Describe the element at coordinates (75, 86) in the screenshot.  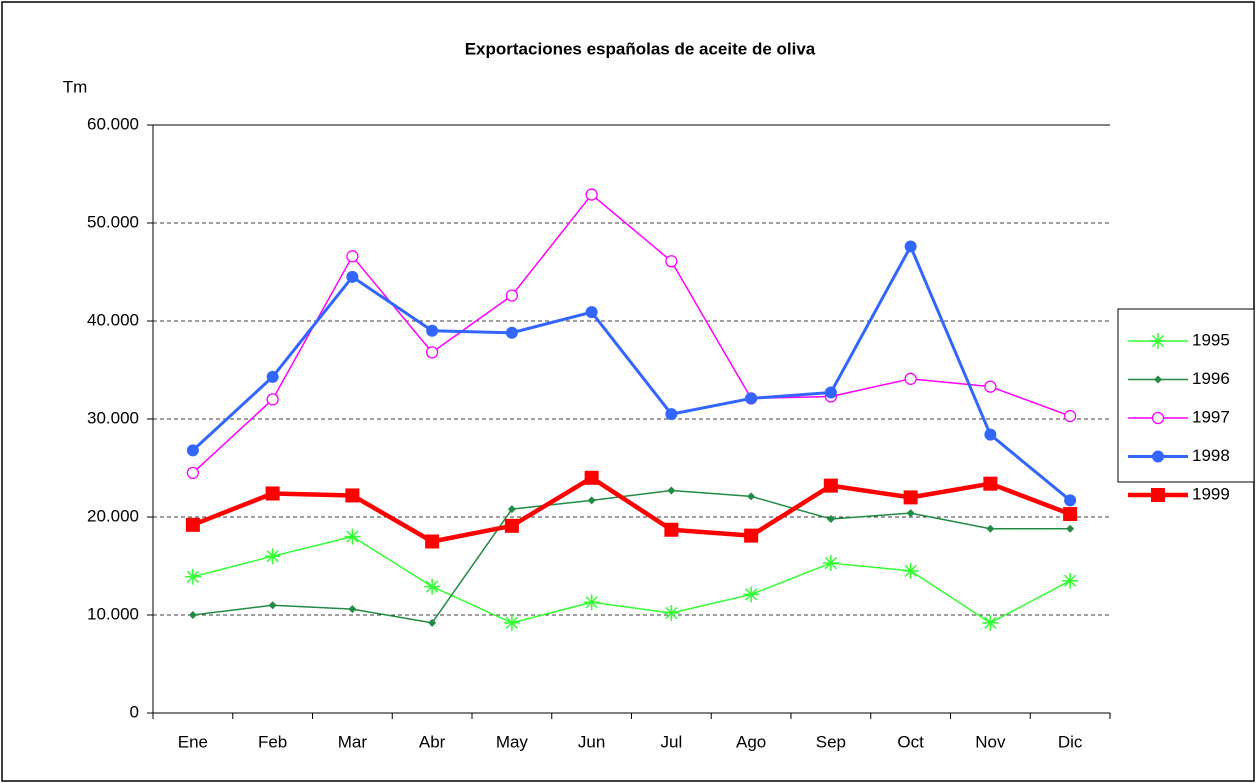
I see `y-axis-label: Tm` at that location.